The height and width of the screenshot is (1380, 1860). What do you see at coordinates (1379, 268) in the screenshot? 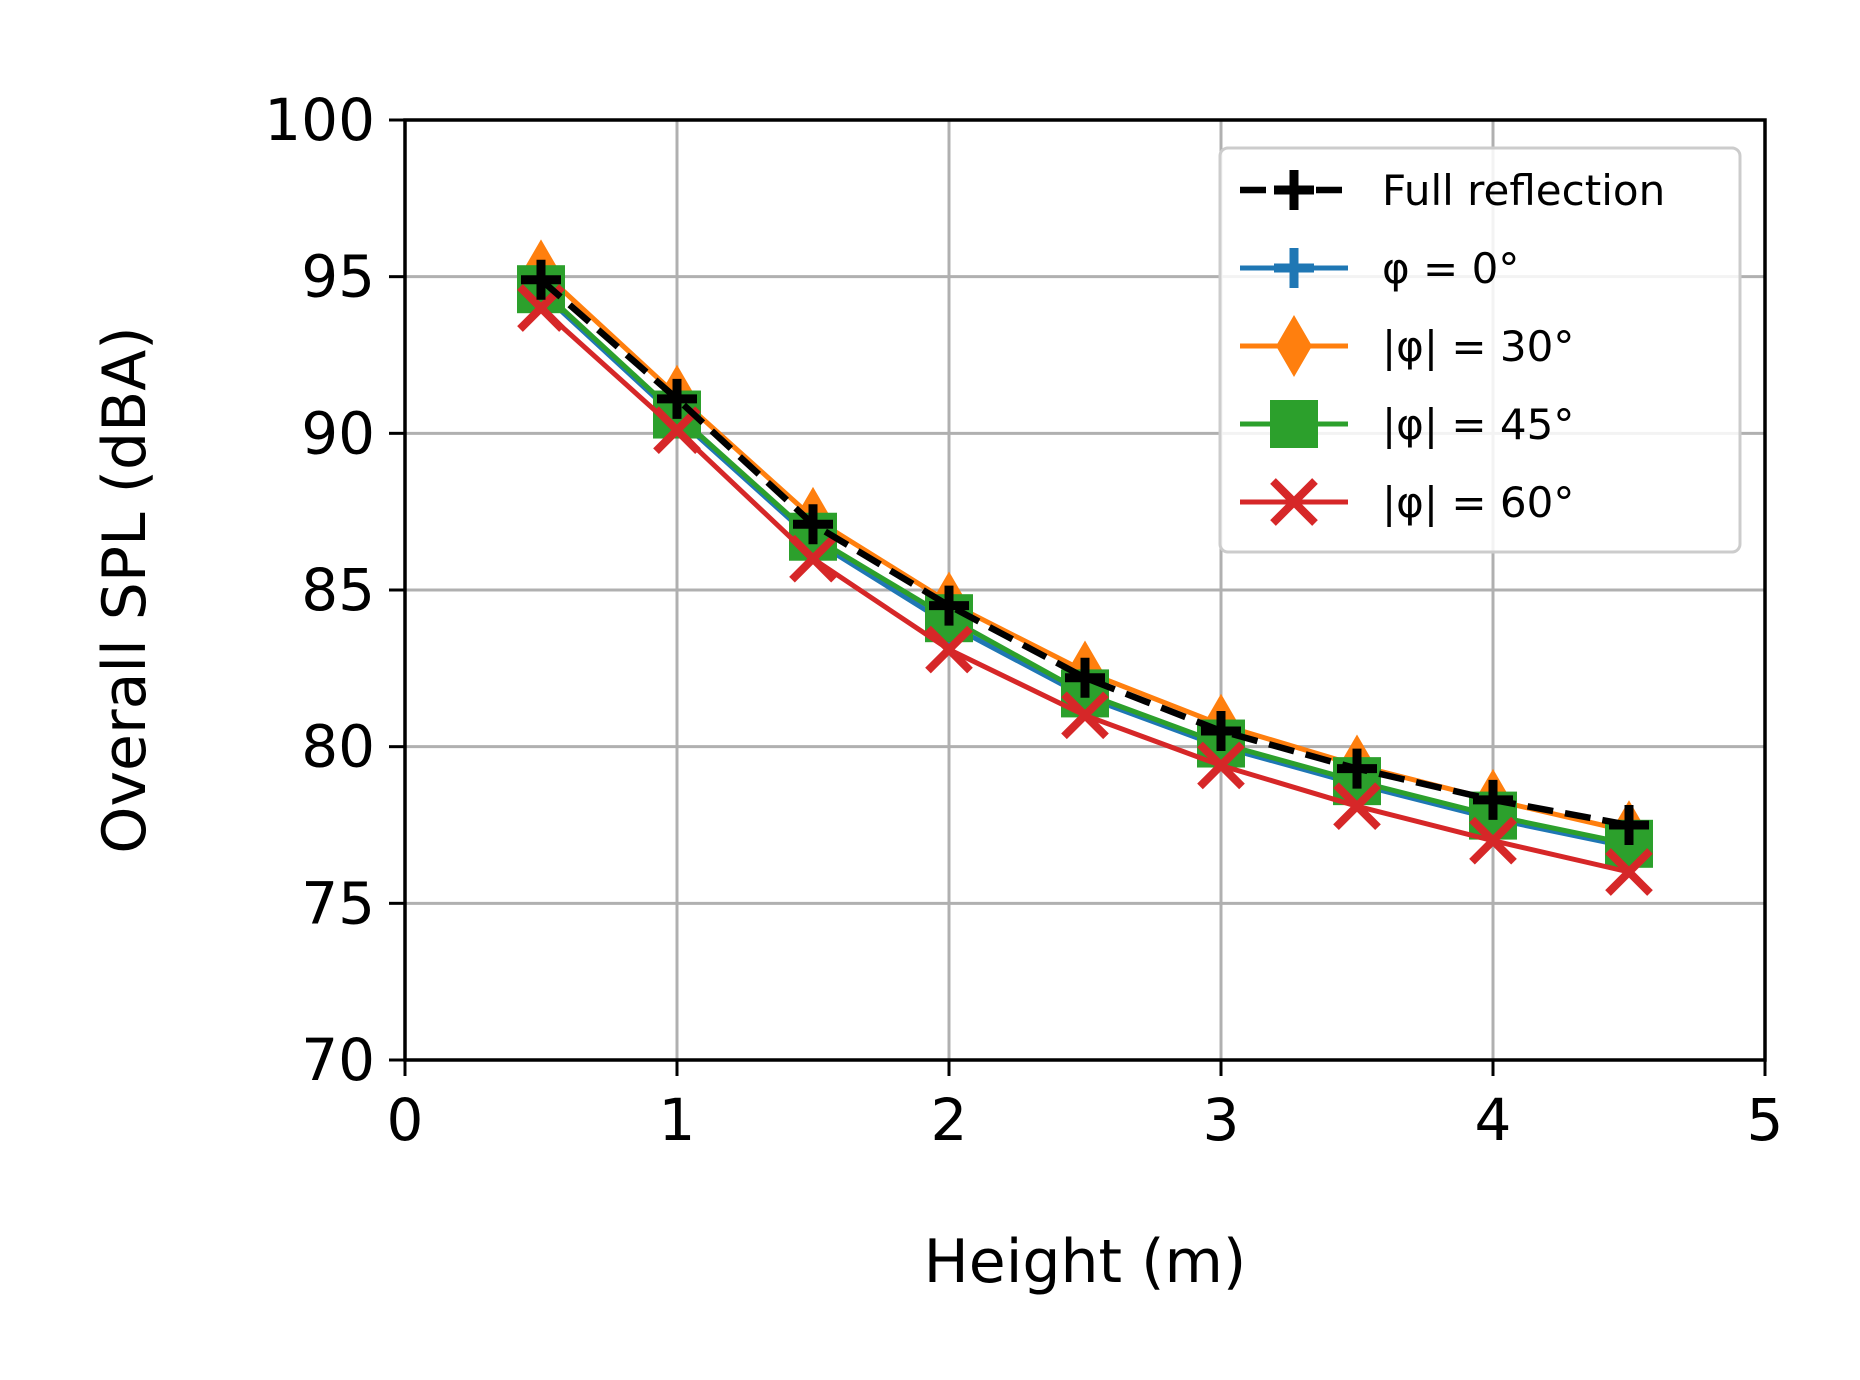
I see `legend-item: φ = 0°` at bounding box center [1379, 268].